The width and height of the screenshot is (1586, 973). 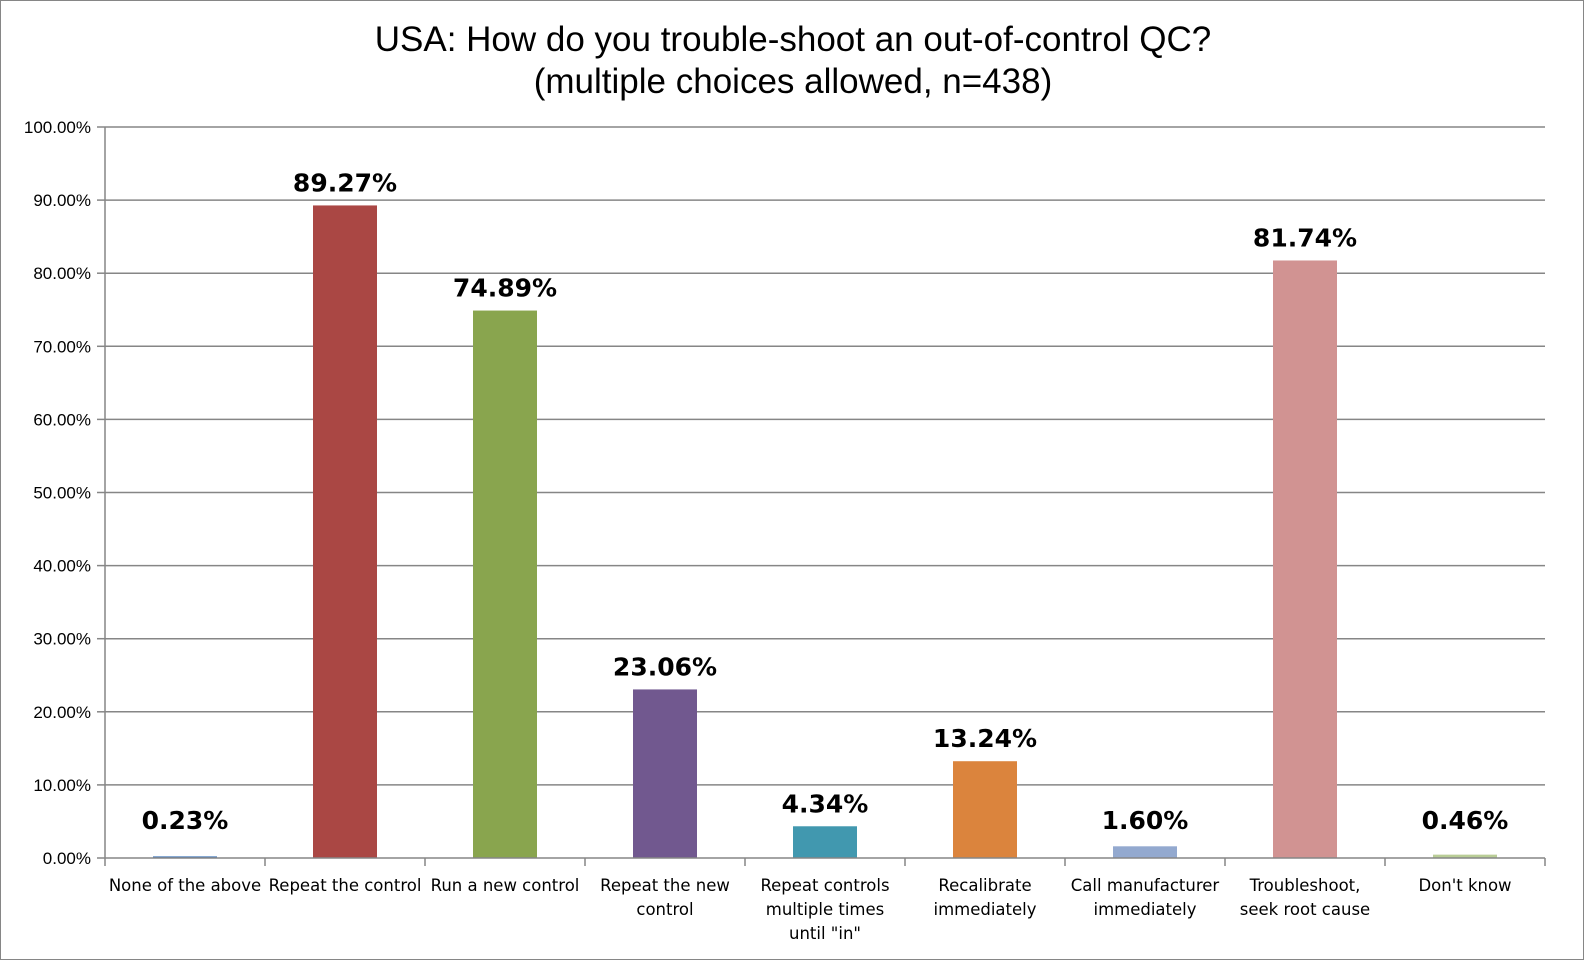 I want to click on x-tick-label: Recalibrate, so click(x=984, y=885).